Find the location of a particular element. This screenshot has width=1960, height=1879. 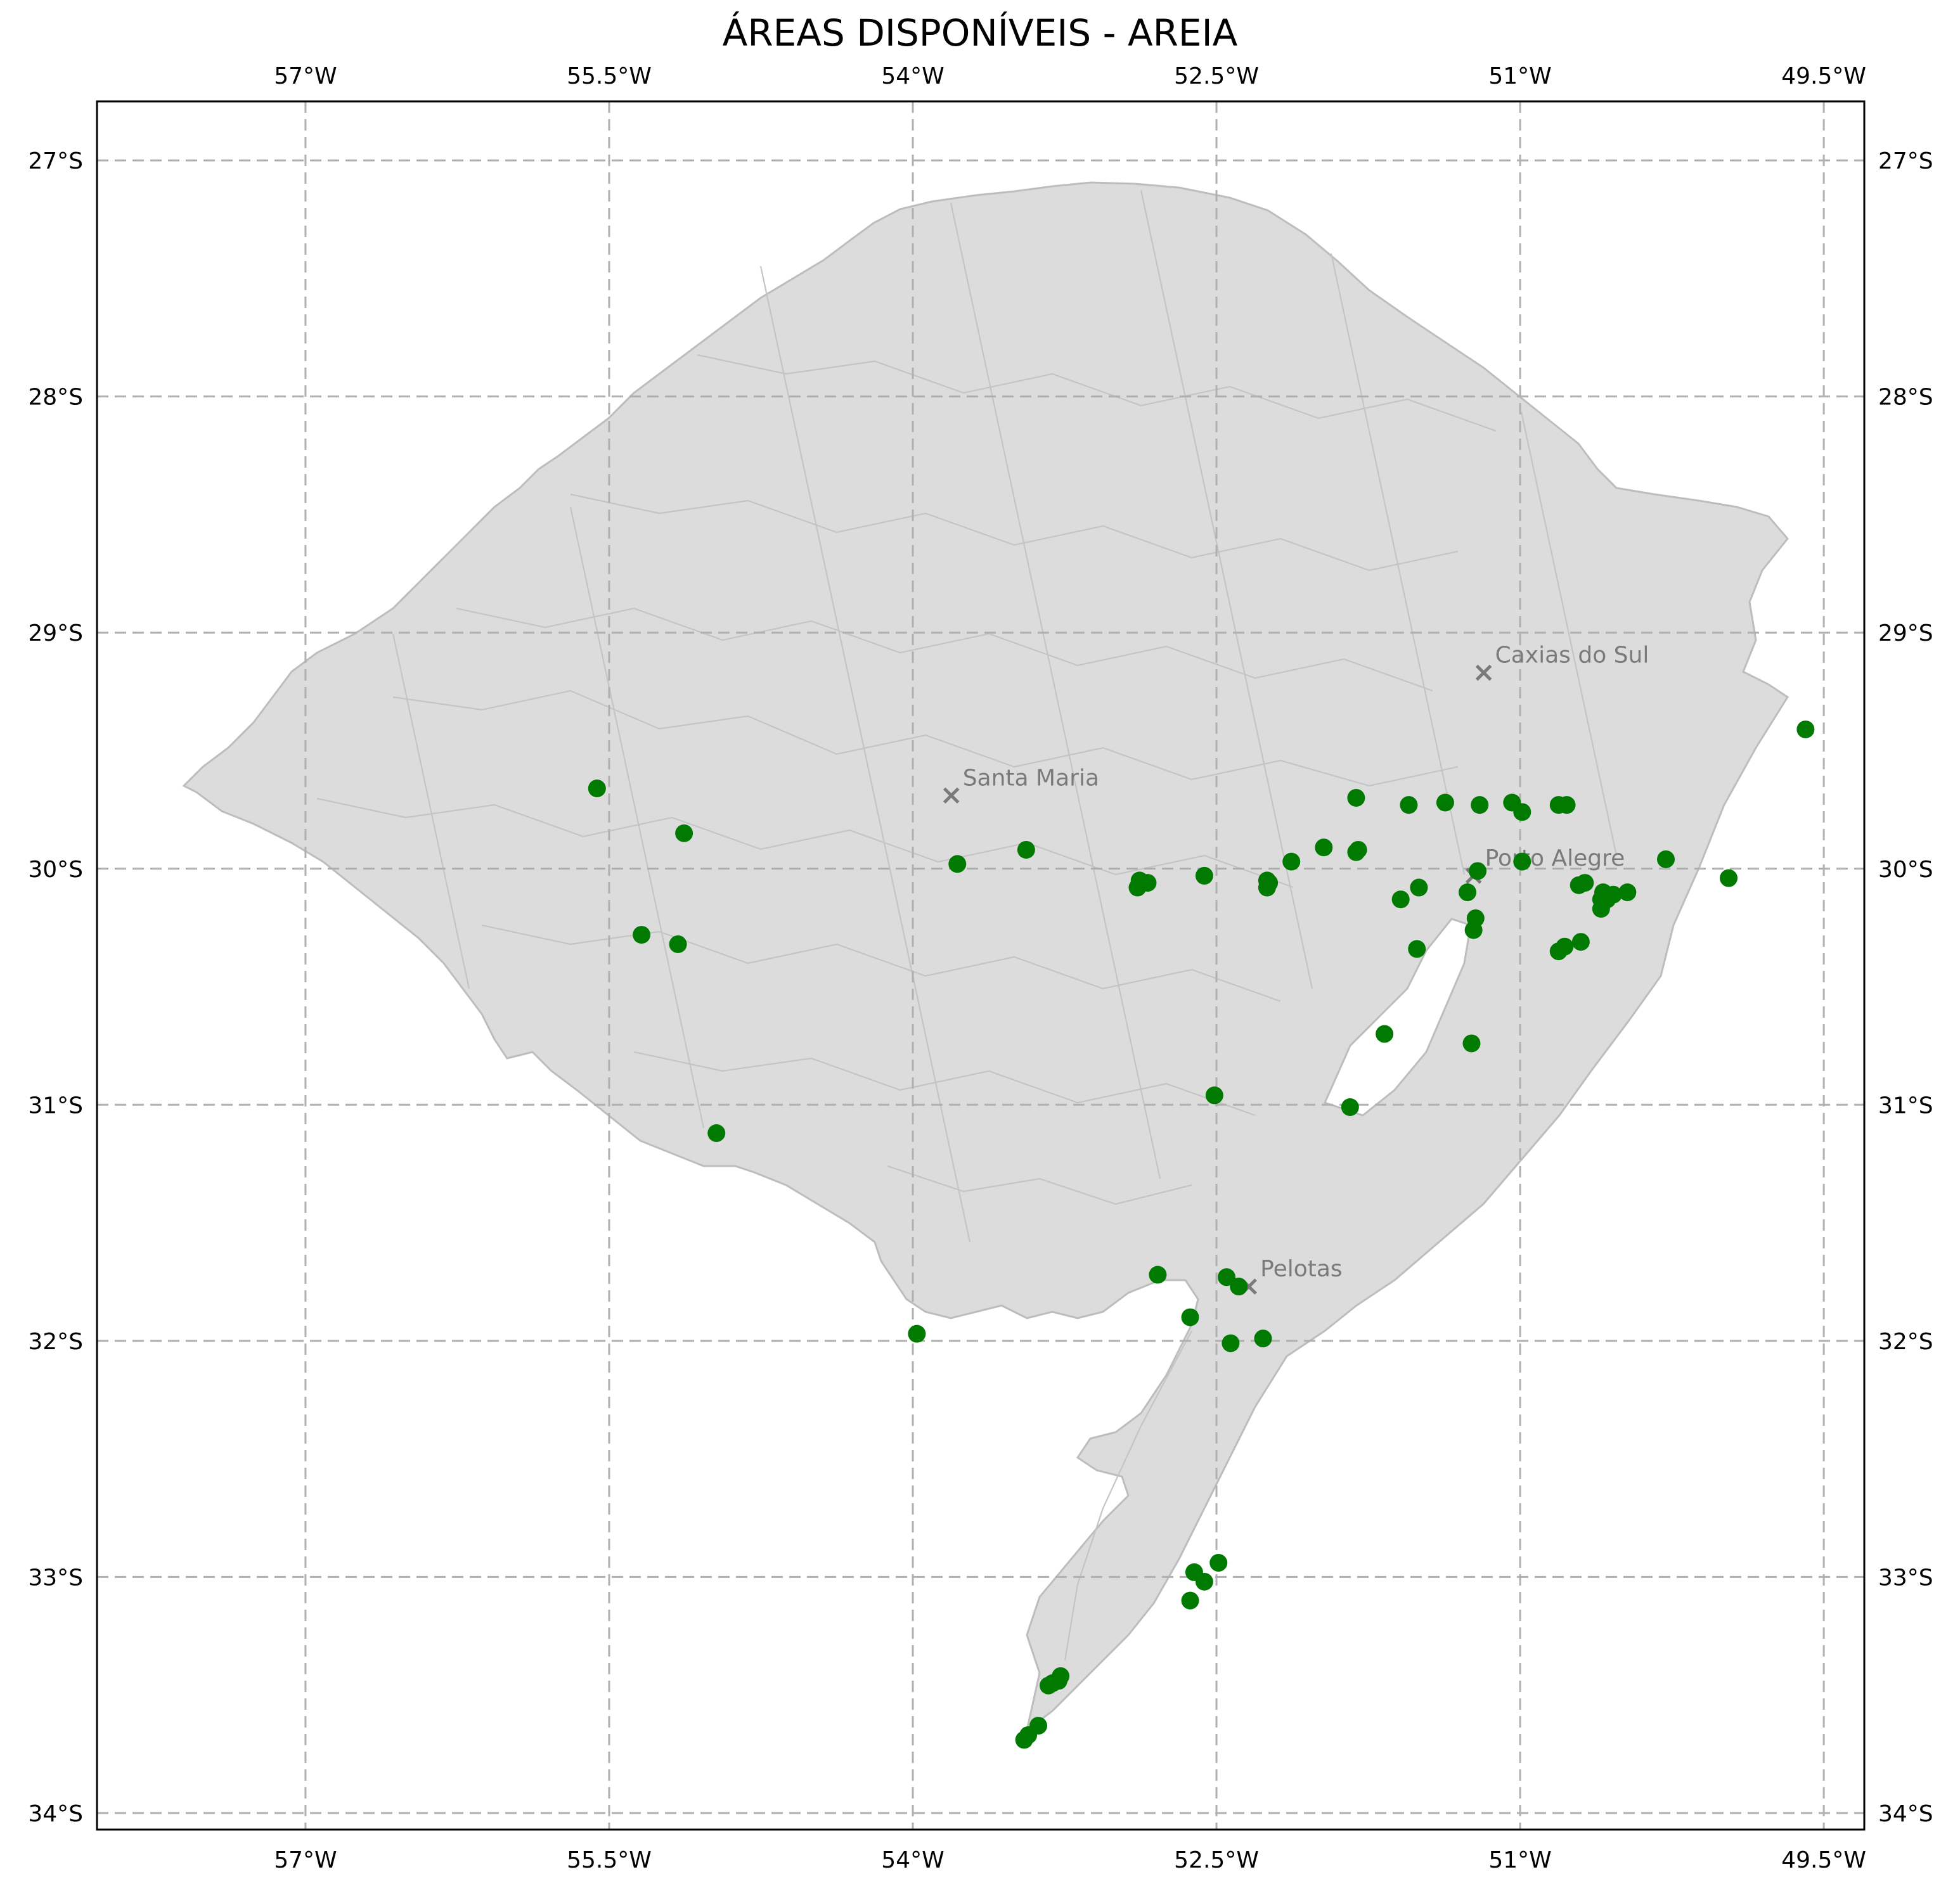

right-lat-tick-label: 28°S is located at coordinates (1905, 398).